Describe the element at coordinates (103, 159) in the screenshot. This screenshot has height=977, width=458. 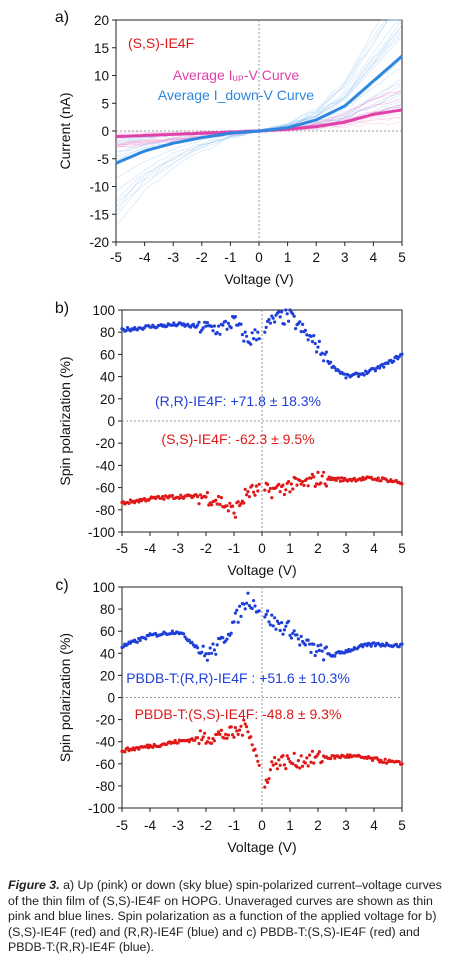
I see `y-tick-label: -5` at that location.